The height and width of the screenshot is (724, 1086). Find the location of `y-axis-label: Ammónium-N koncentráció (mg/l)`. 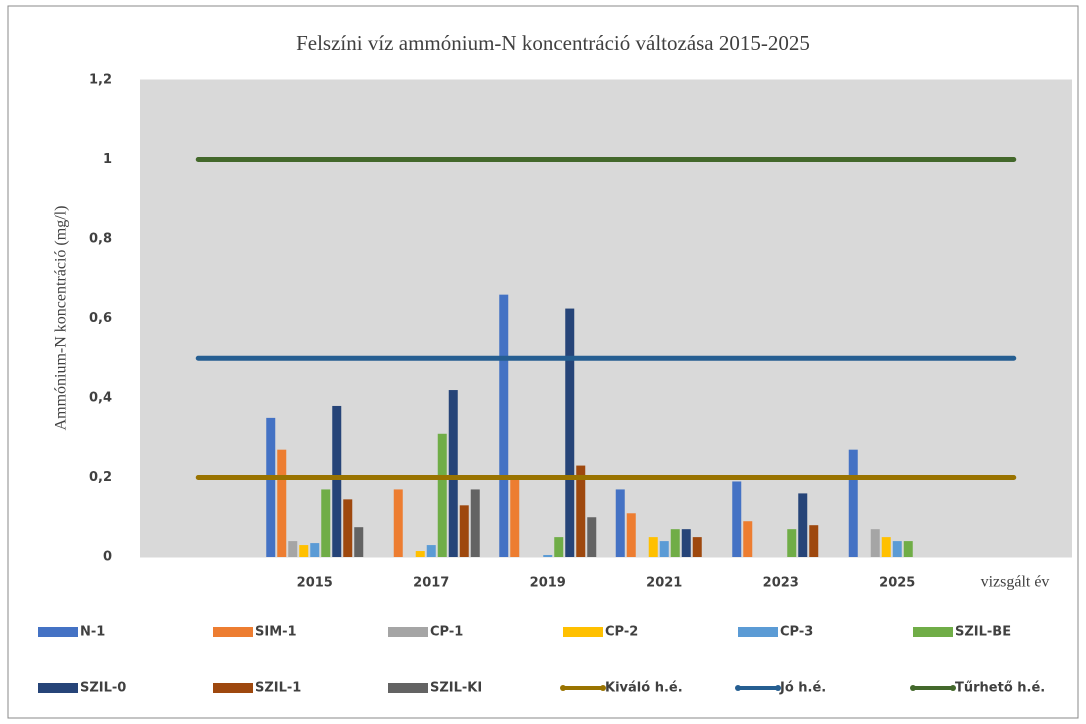

y-axis-label: Ammónium-N koncentráció (mg/l) is located at coordinates (61, 318).